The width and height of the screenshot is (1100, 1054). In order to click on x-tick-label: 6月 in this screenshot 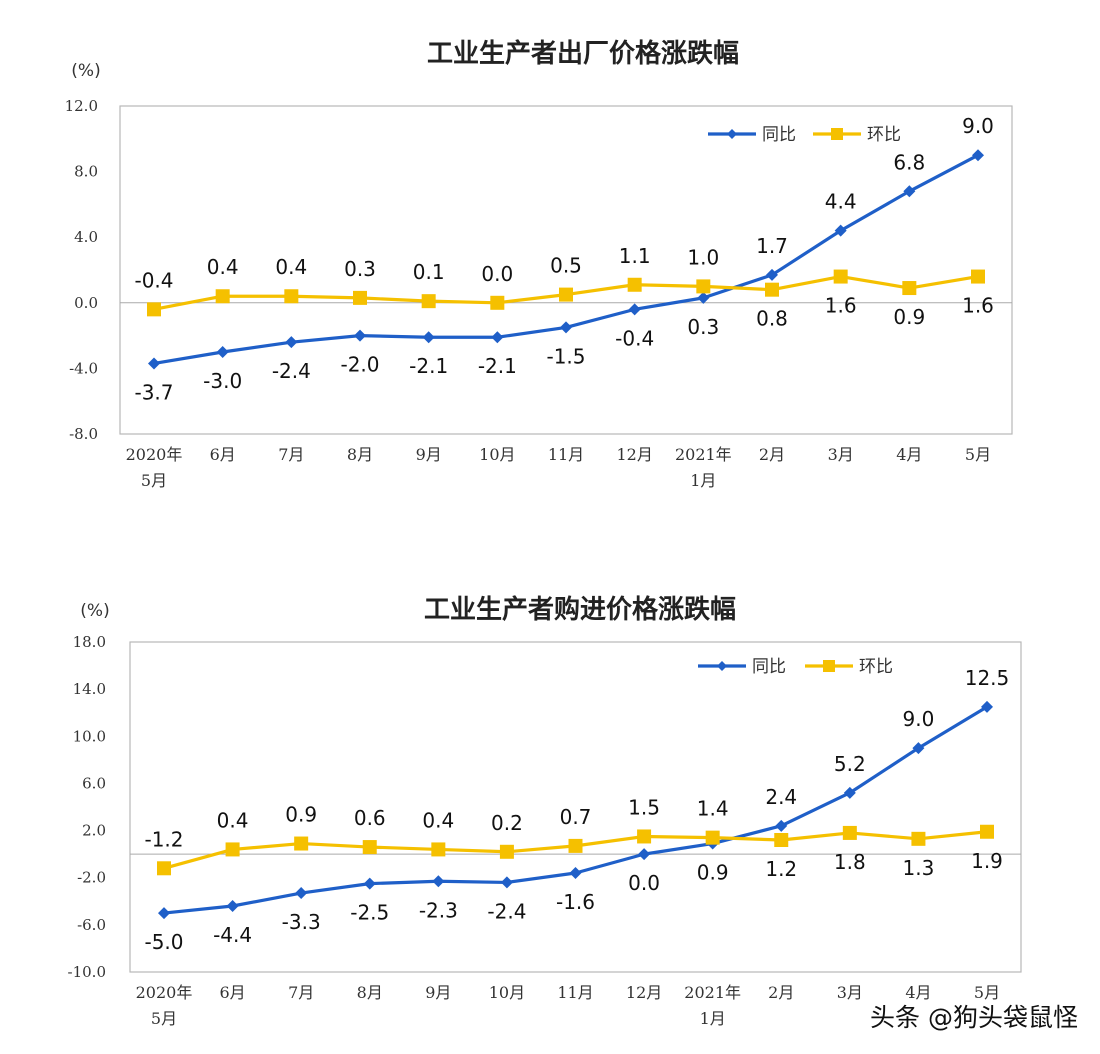, I will do `click(232, 992)`.